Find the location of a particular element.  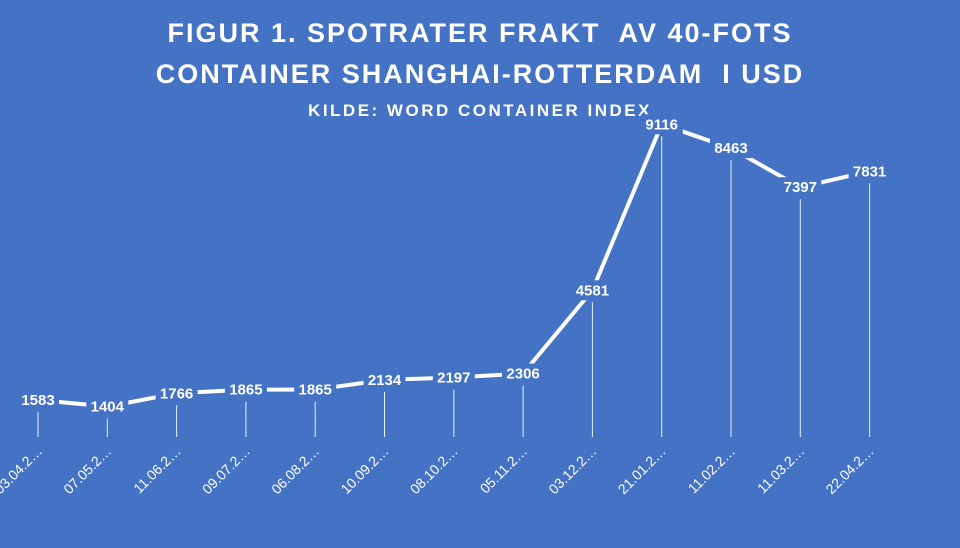

data-label: 2306 is located at coordinates (522, 374).